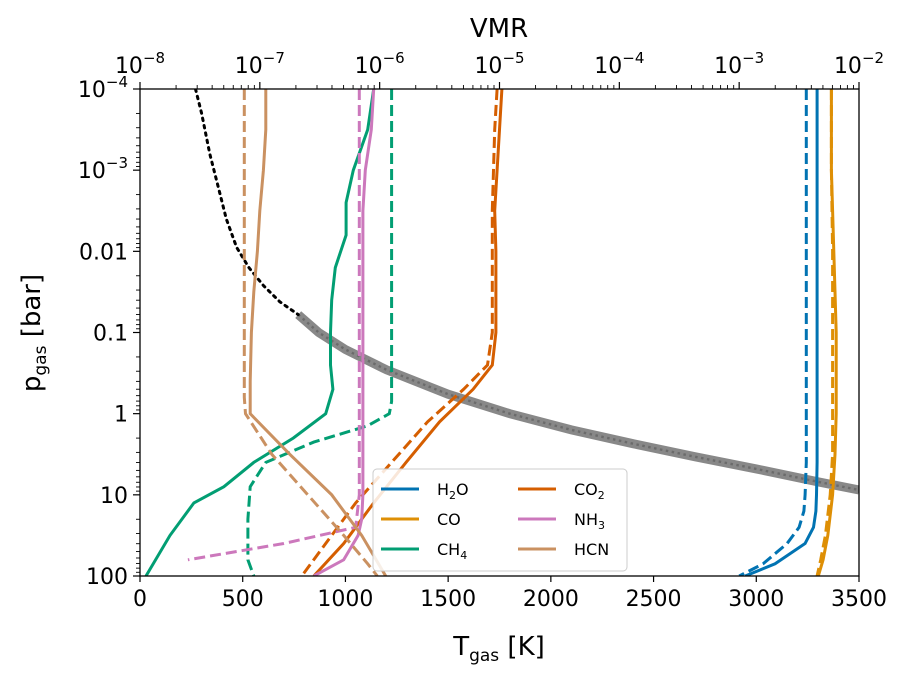  What do you see at coordinates (551, 599) in the screenshot?
I see `x-tick-label: 2000` at bounding box center [551, 599].